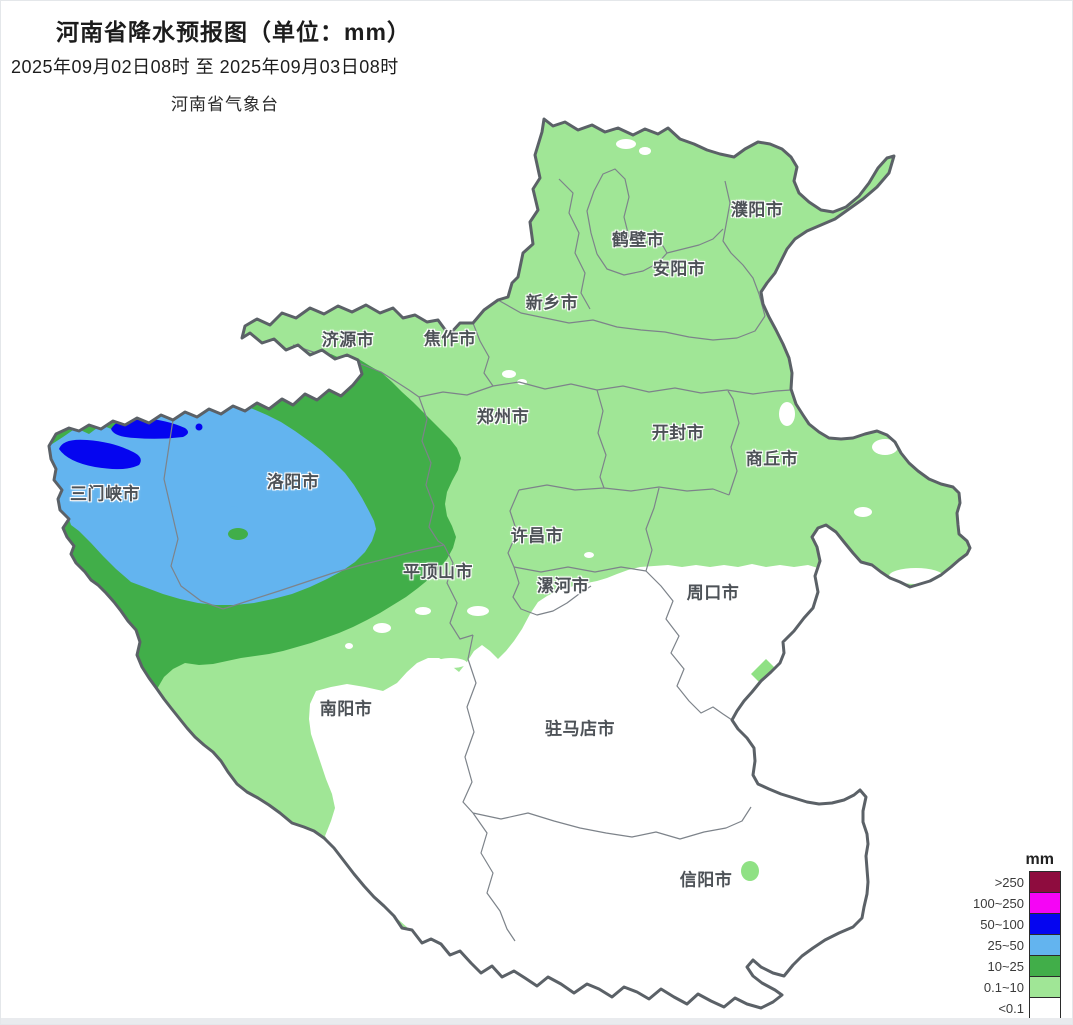  What do you see at coordinates (1005, 966) in the screenshot?
I see `legend-item-label: 10~25` at bounding box center [1005, 966].